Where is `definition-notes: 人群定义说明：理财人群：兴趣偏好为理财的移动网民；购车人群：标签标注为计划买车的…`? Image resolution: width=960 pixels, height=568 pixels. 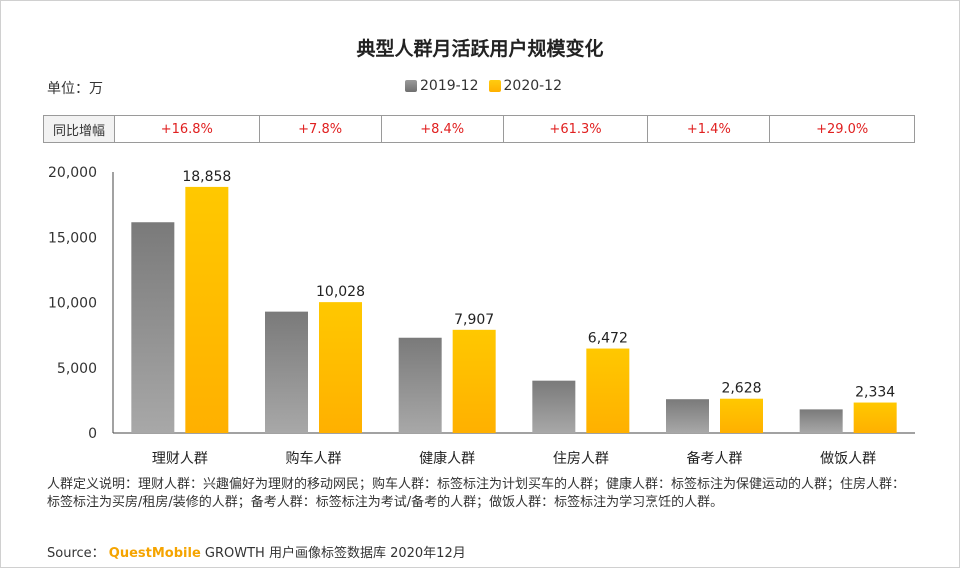 definition-notes: 人群定义说明：理财人群：兴趣偏好为理财的移动网民；购车人群：标签标注为计划买车的… is located at coordinates (476, 493).